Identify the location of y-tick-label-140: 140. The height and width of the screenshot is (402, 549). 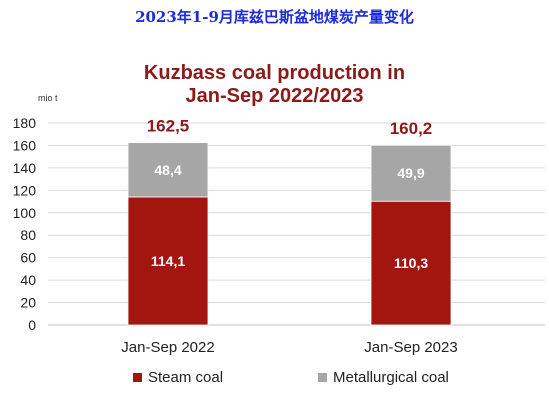
(25, 168).